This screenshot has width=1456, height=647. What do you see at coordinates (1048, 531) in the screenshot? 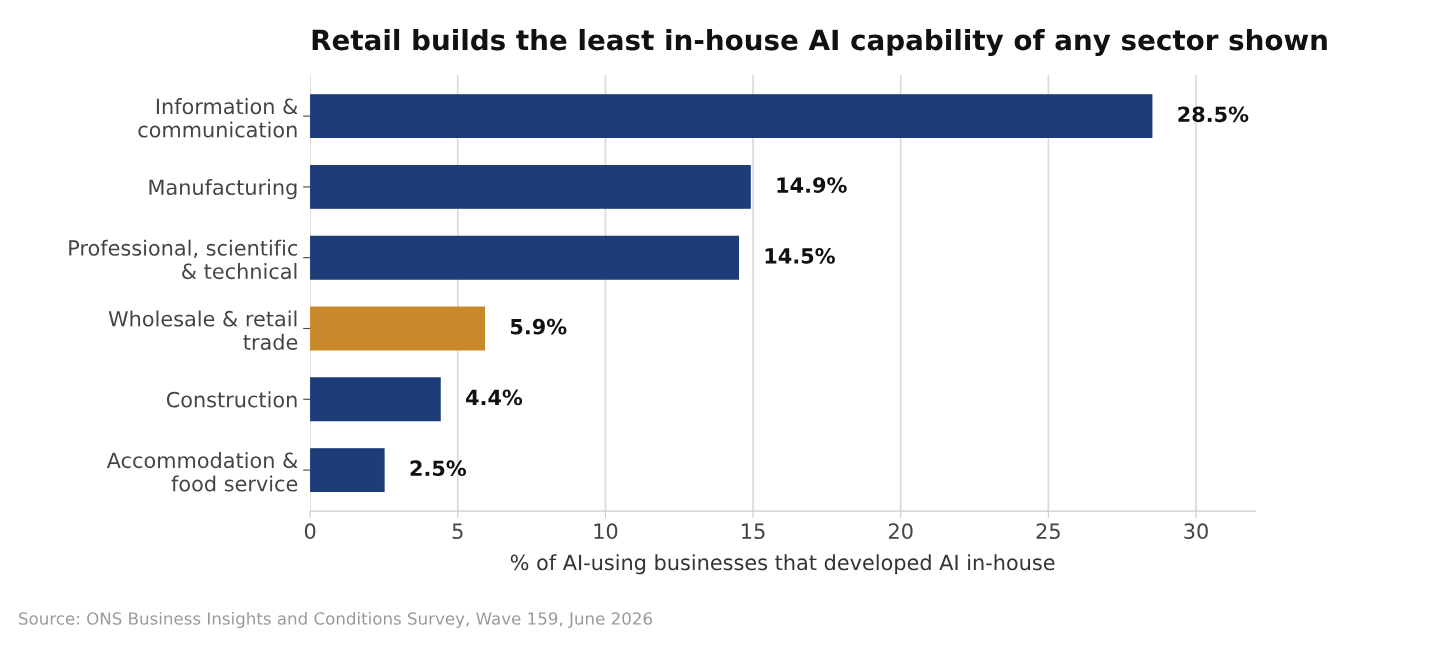
I see `x-tick-label: 25` at bounding box center [1048, 531].